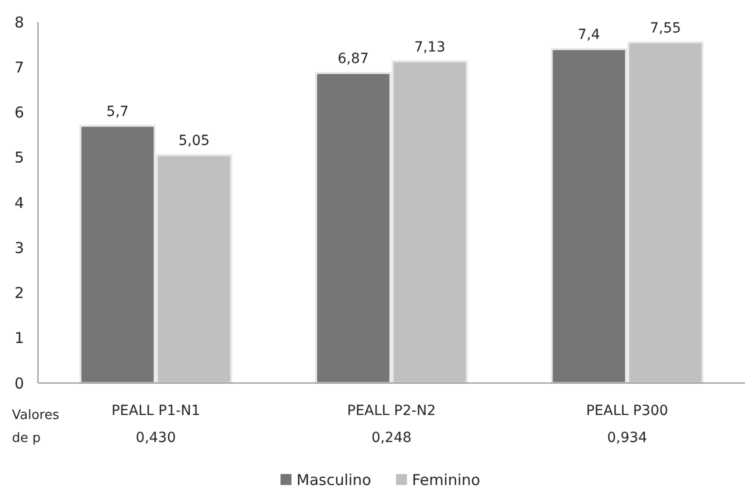  I want to click on y-tick-label: 5, so click(19, 157).